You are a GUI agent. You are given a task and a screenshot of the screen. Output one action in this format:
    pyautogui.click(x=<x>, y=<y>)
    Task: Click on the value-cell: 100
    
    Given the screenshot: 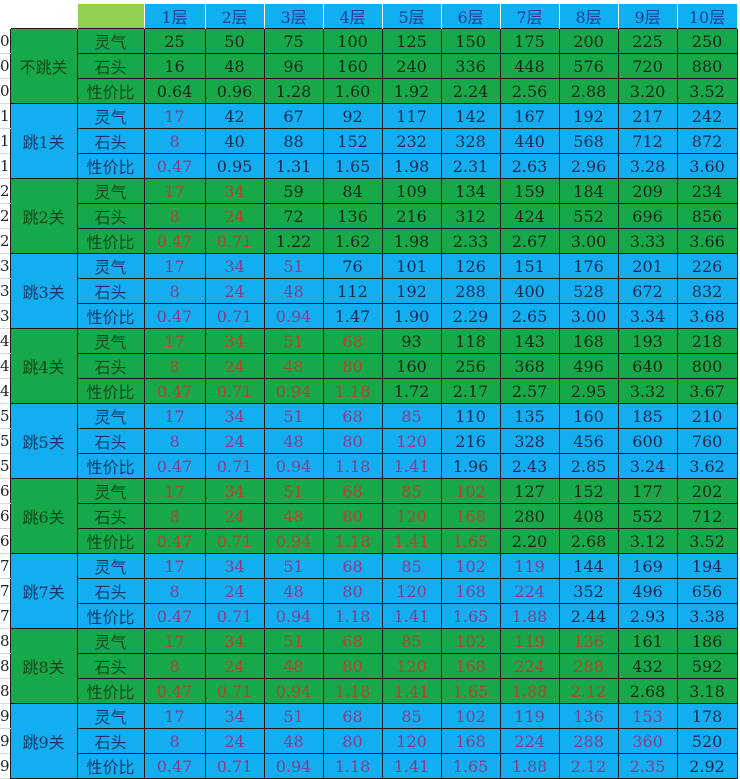 What is the action you would take?
    pyautogui.click(x=352, y=41)
    